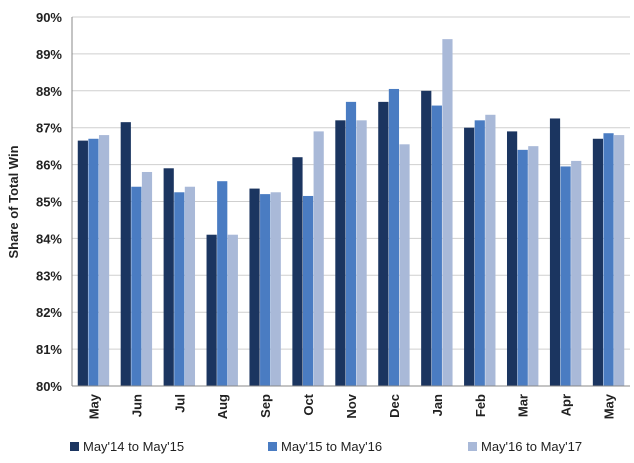  What do you see at coordinates (49, 17) in the screenshot?
I see `y-tick-label: 90%` at bounding box center [49, 17].